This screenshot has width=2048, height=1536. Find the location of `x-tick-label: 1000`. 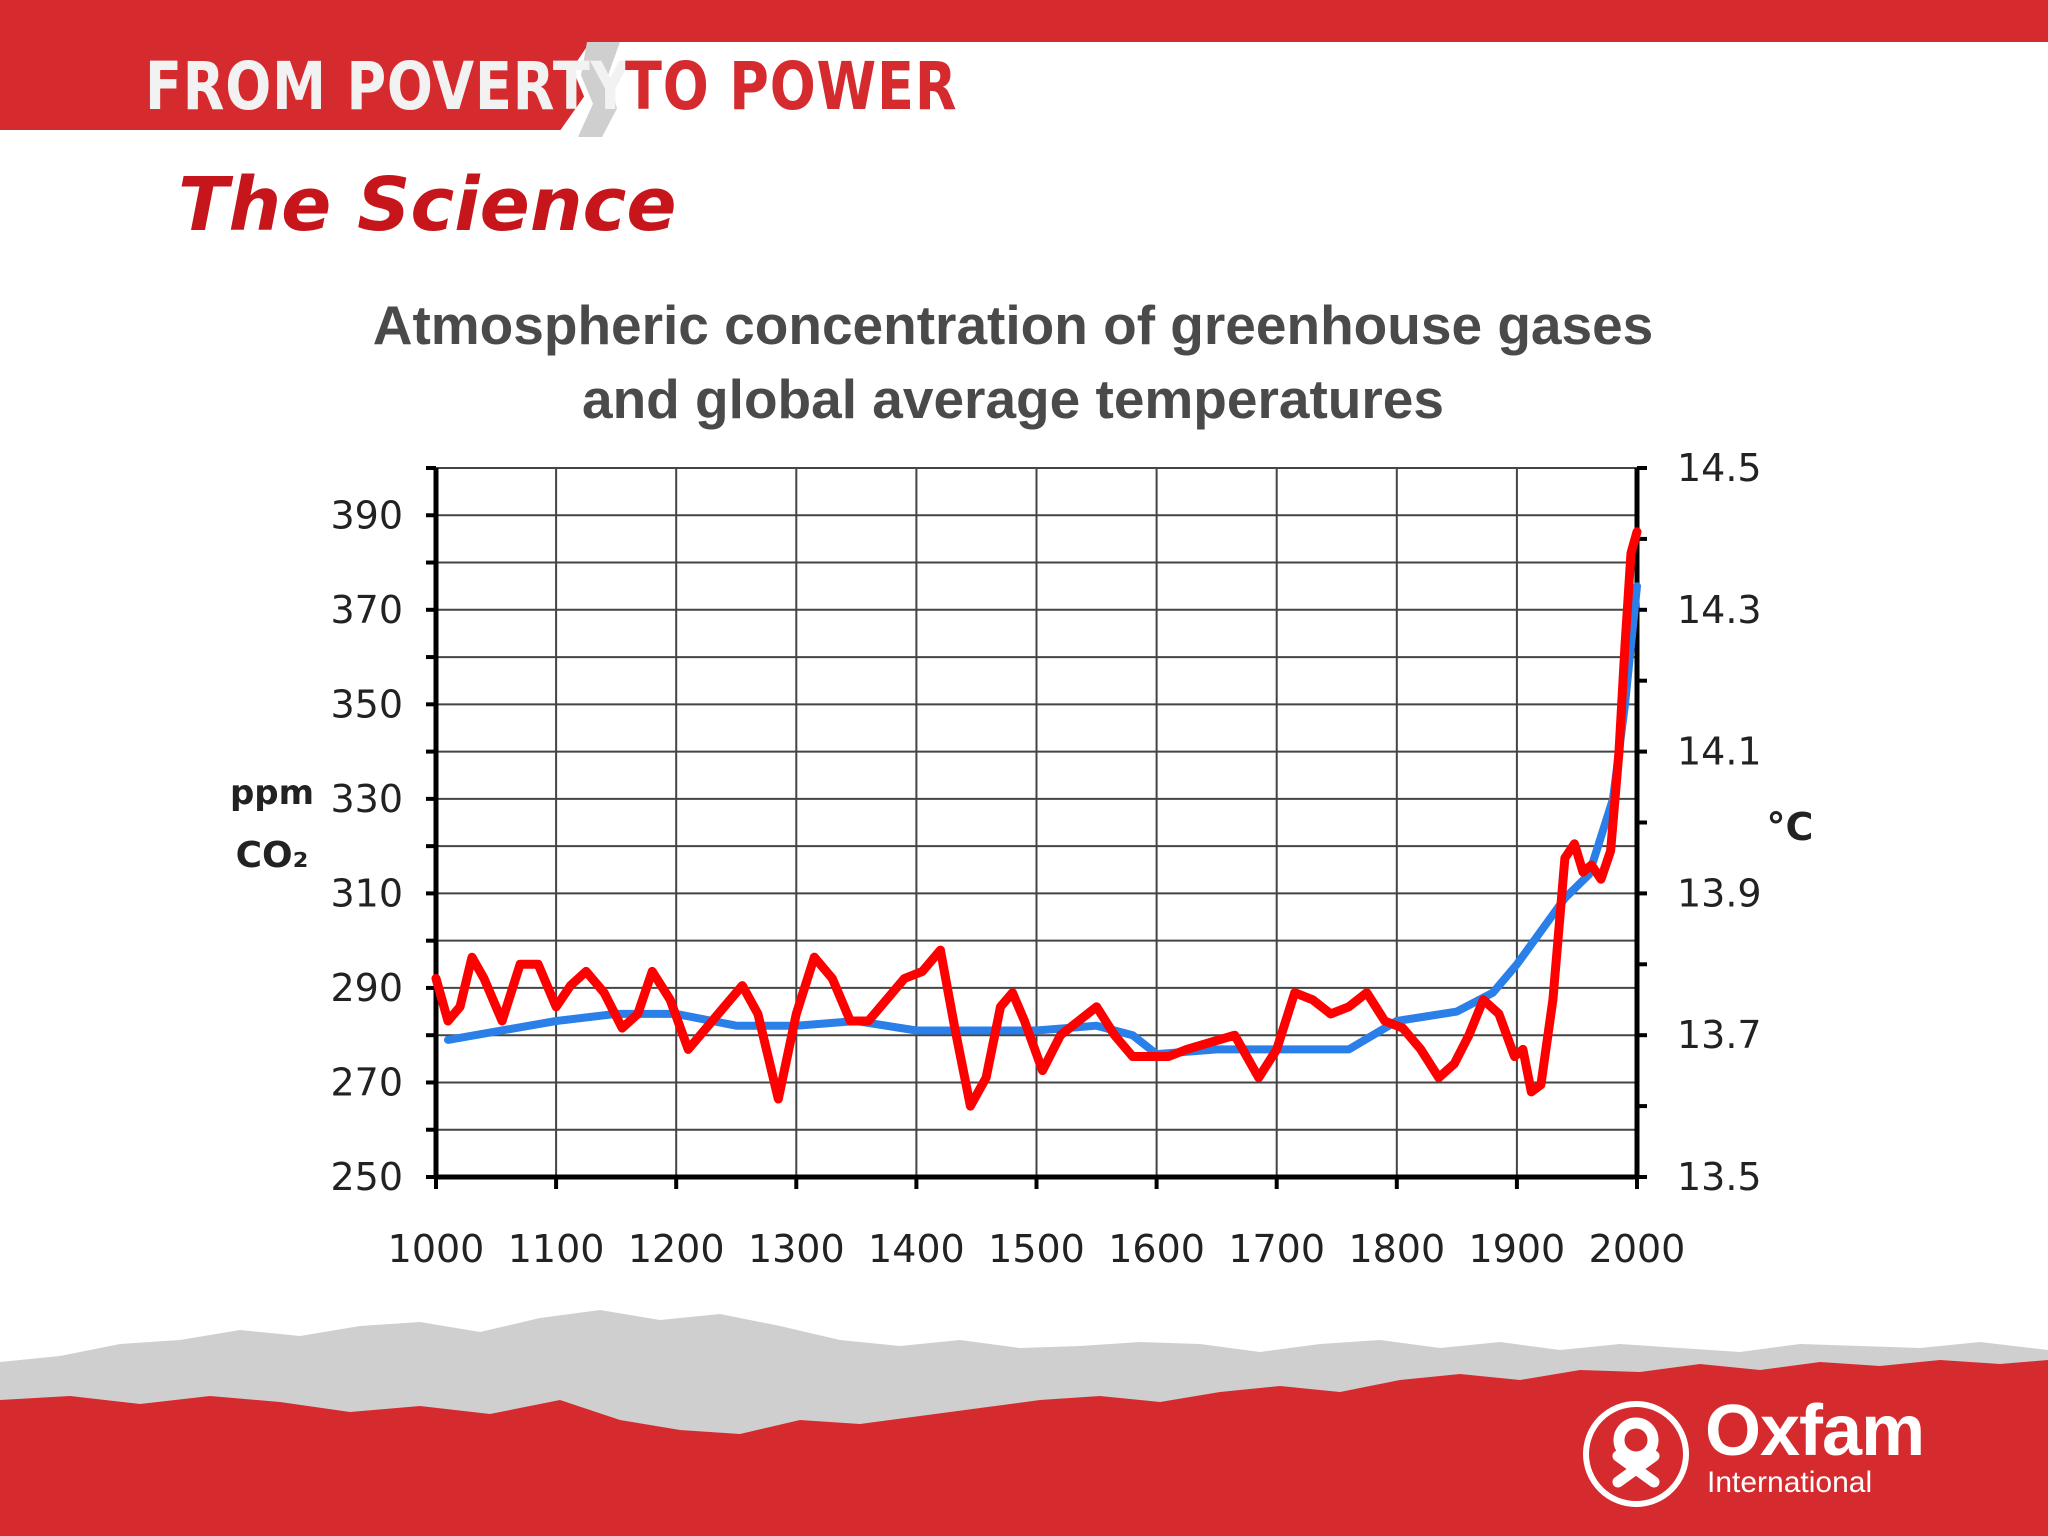

x-tick-label: 1000 is located at coordinates (436, 1249).